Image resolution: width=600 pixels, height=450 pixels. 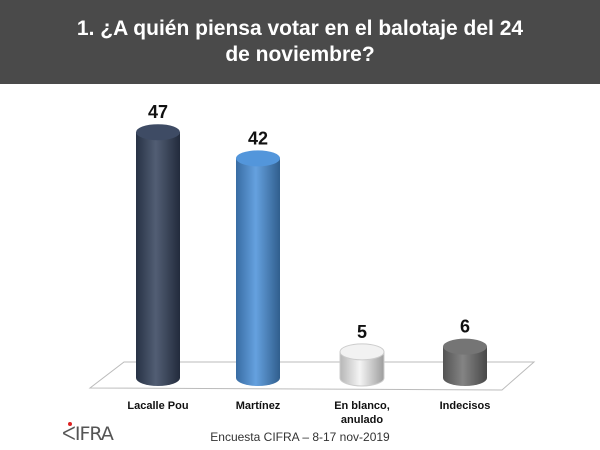 What do you see at coordinates (362, 332) in the screenshot?
I see `data-label: 5` at bounding box center [362, 332].